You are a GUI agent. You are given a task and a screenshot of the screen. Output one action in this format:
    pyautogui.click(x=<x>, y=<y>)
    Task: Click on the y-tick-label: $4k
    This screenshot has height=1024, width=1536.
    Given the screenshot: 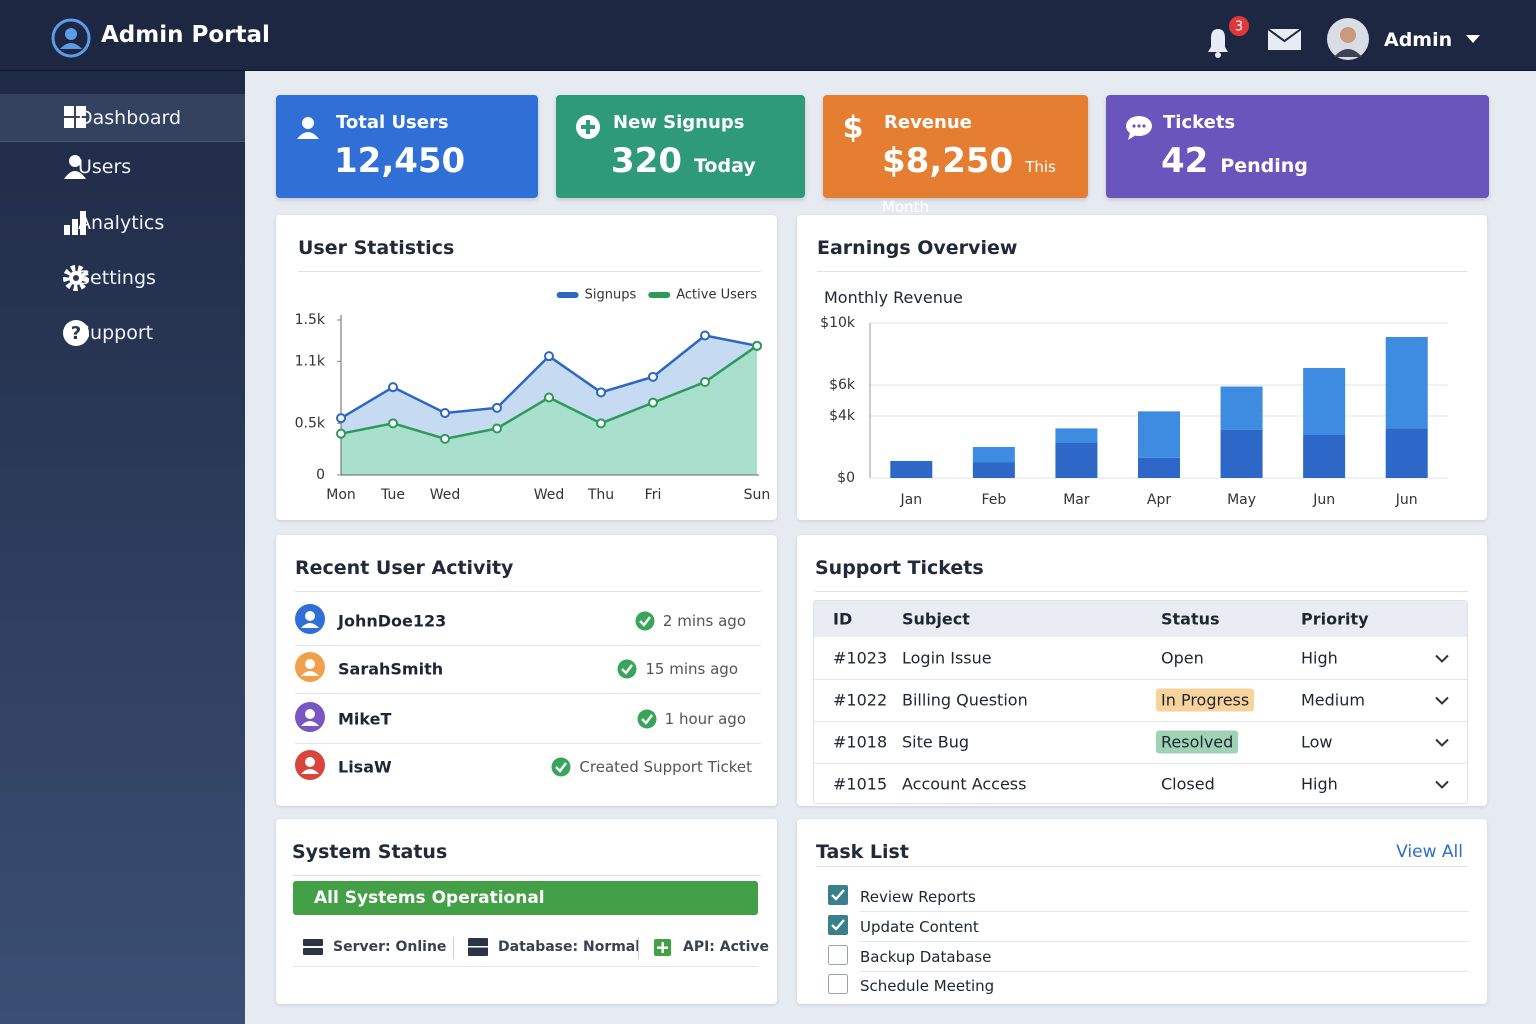 What is the action you would take?
    pyautogui.click(x=842, y=416)
    